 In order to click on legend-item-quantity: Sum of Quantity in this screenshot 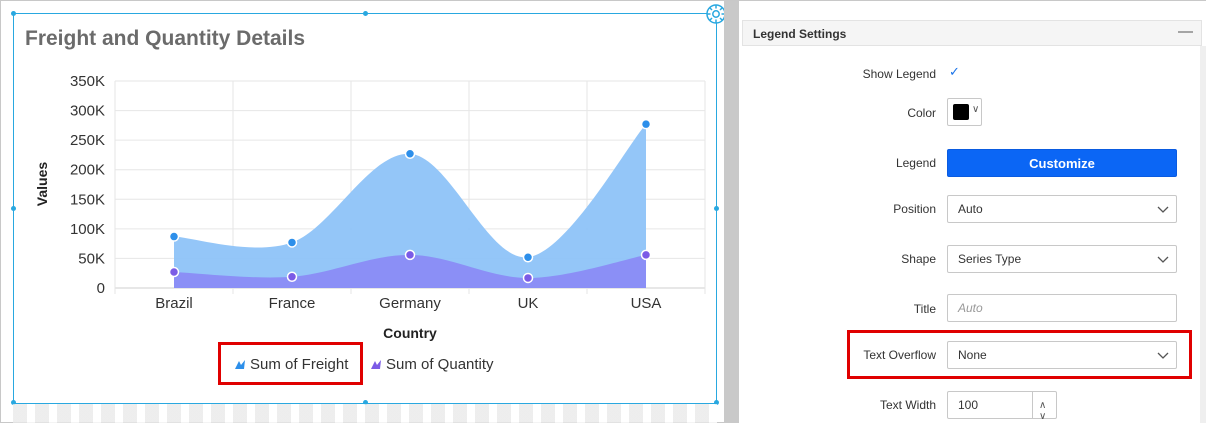, I will do `click(432, 364)`.